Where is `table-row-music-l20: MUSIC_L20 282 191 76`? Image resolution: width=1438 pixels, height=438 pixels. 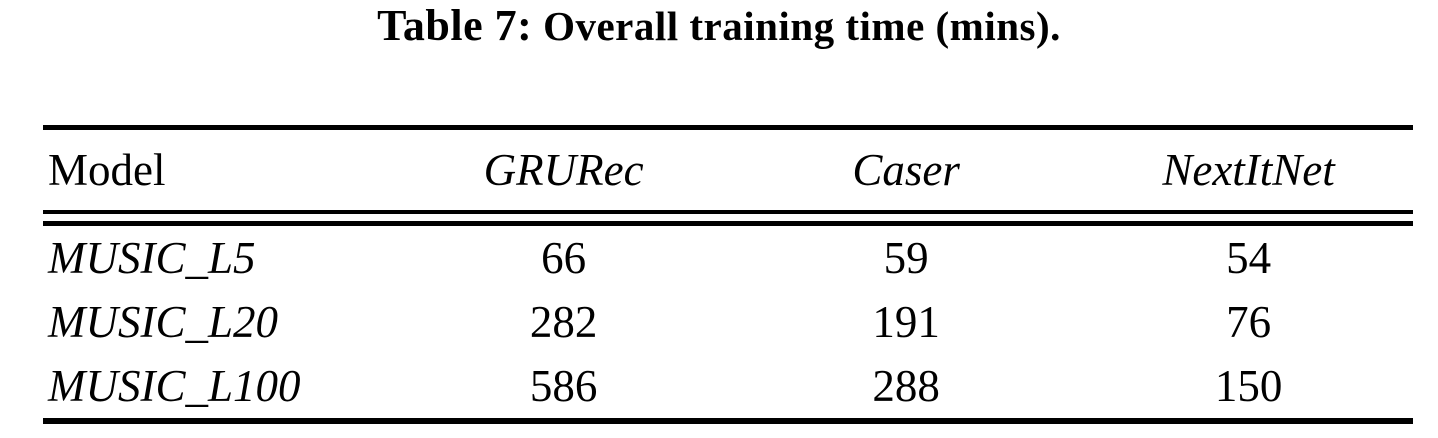
table-row-music-l20: MUSIC_L20 282 191 76 is located at coordinates (728, 322).